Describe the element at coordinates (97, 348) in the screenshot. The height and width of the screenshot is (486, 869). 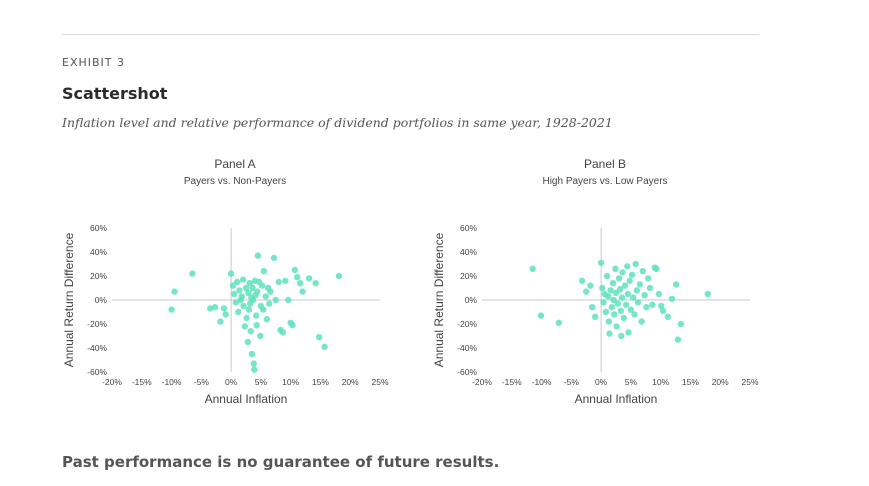
I see `panel-a-y-tick-label: -40%` at that location.